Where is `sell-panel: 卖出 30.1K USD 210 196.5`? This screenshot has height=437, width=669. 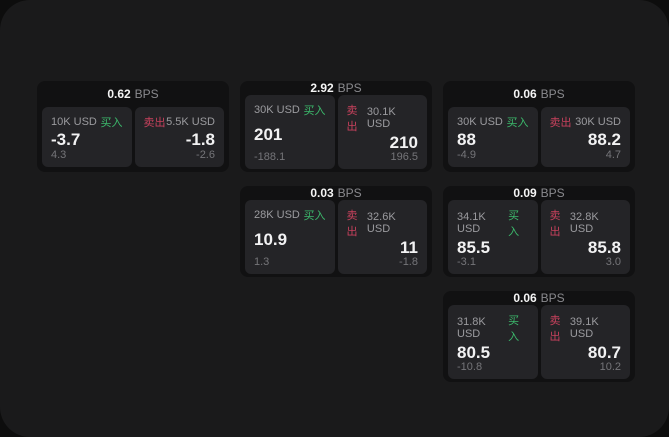 sell-panel: 卖出 30.1K USD 210 196.5 is located at coordinates (382, 132).